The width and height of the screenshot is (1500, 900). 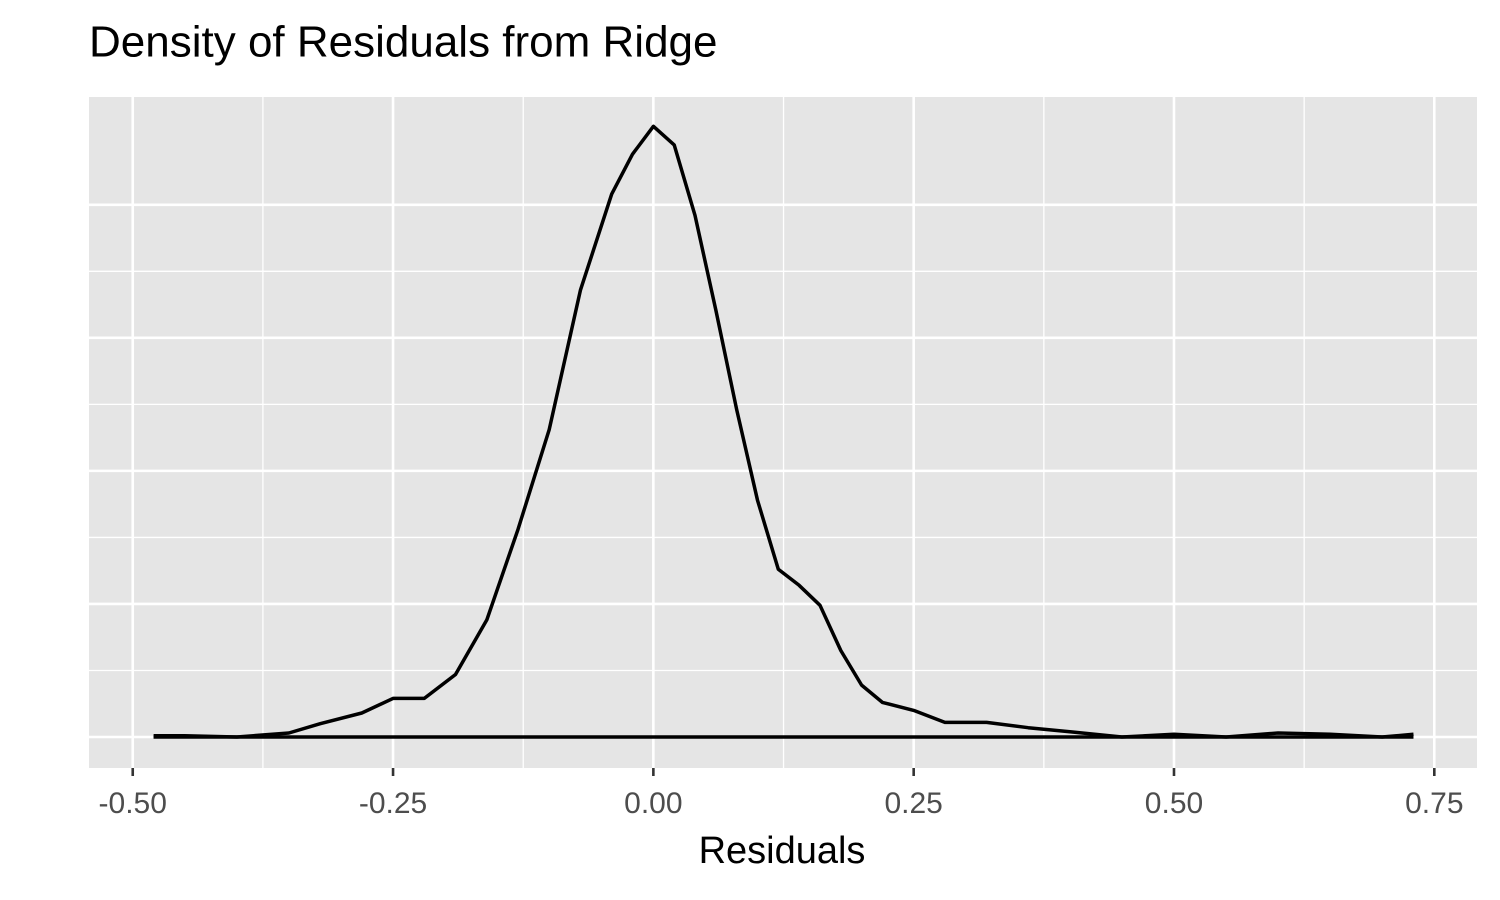 I want to click on x-tick-label: 0.00, so click(x=653, y=803).